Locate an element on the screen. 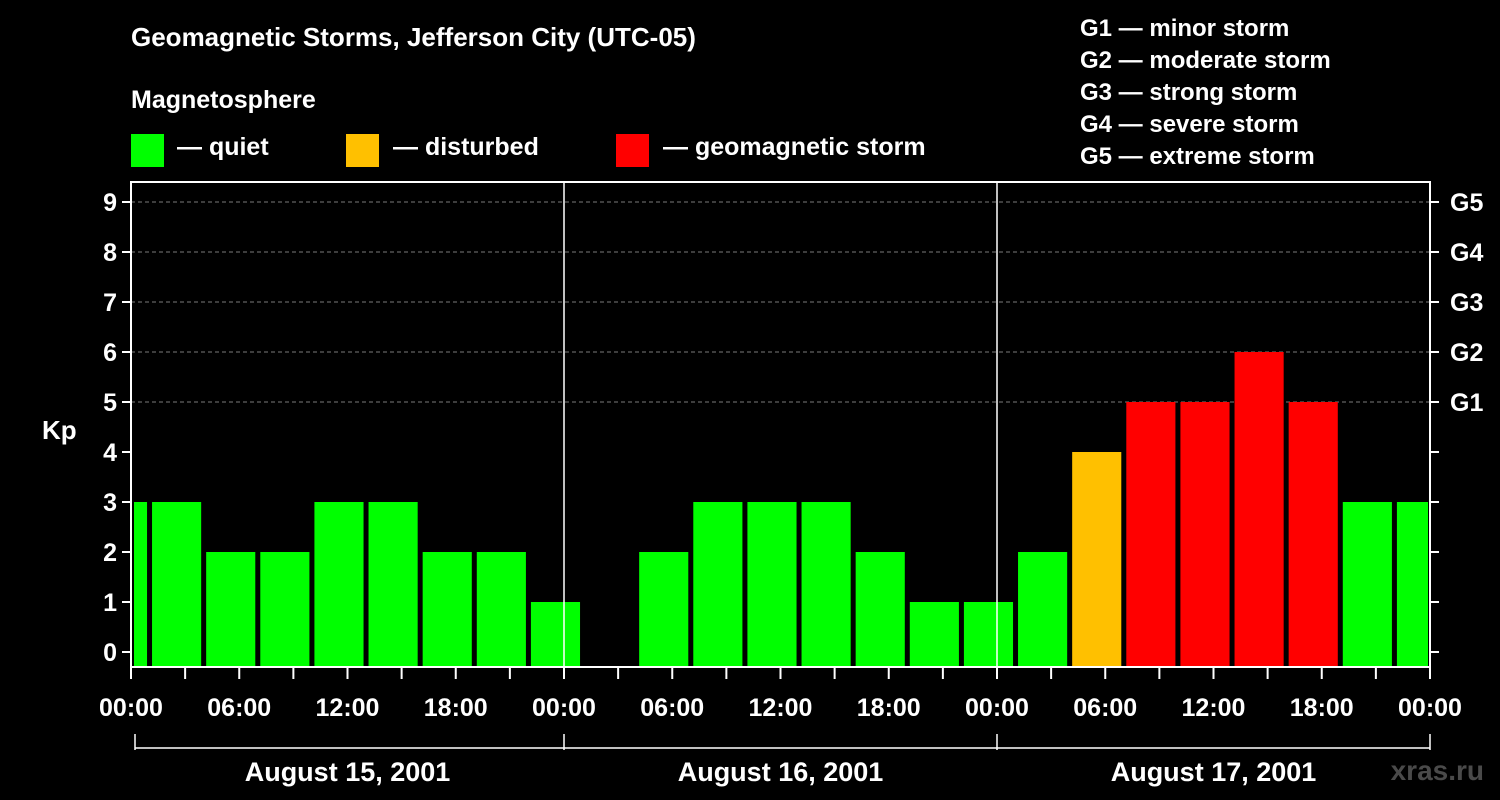 This screenshot has width=1500, height=800. legend-swatch-storm is located at coordinates (632, 150).